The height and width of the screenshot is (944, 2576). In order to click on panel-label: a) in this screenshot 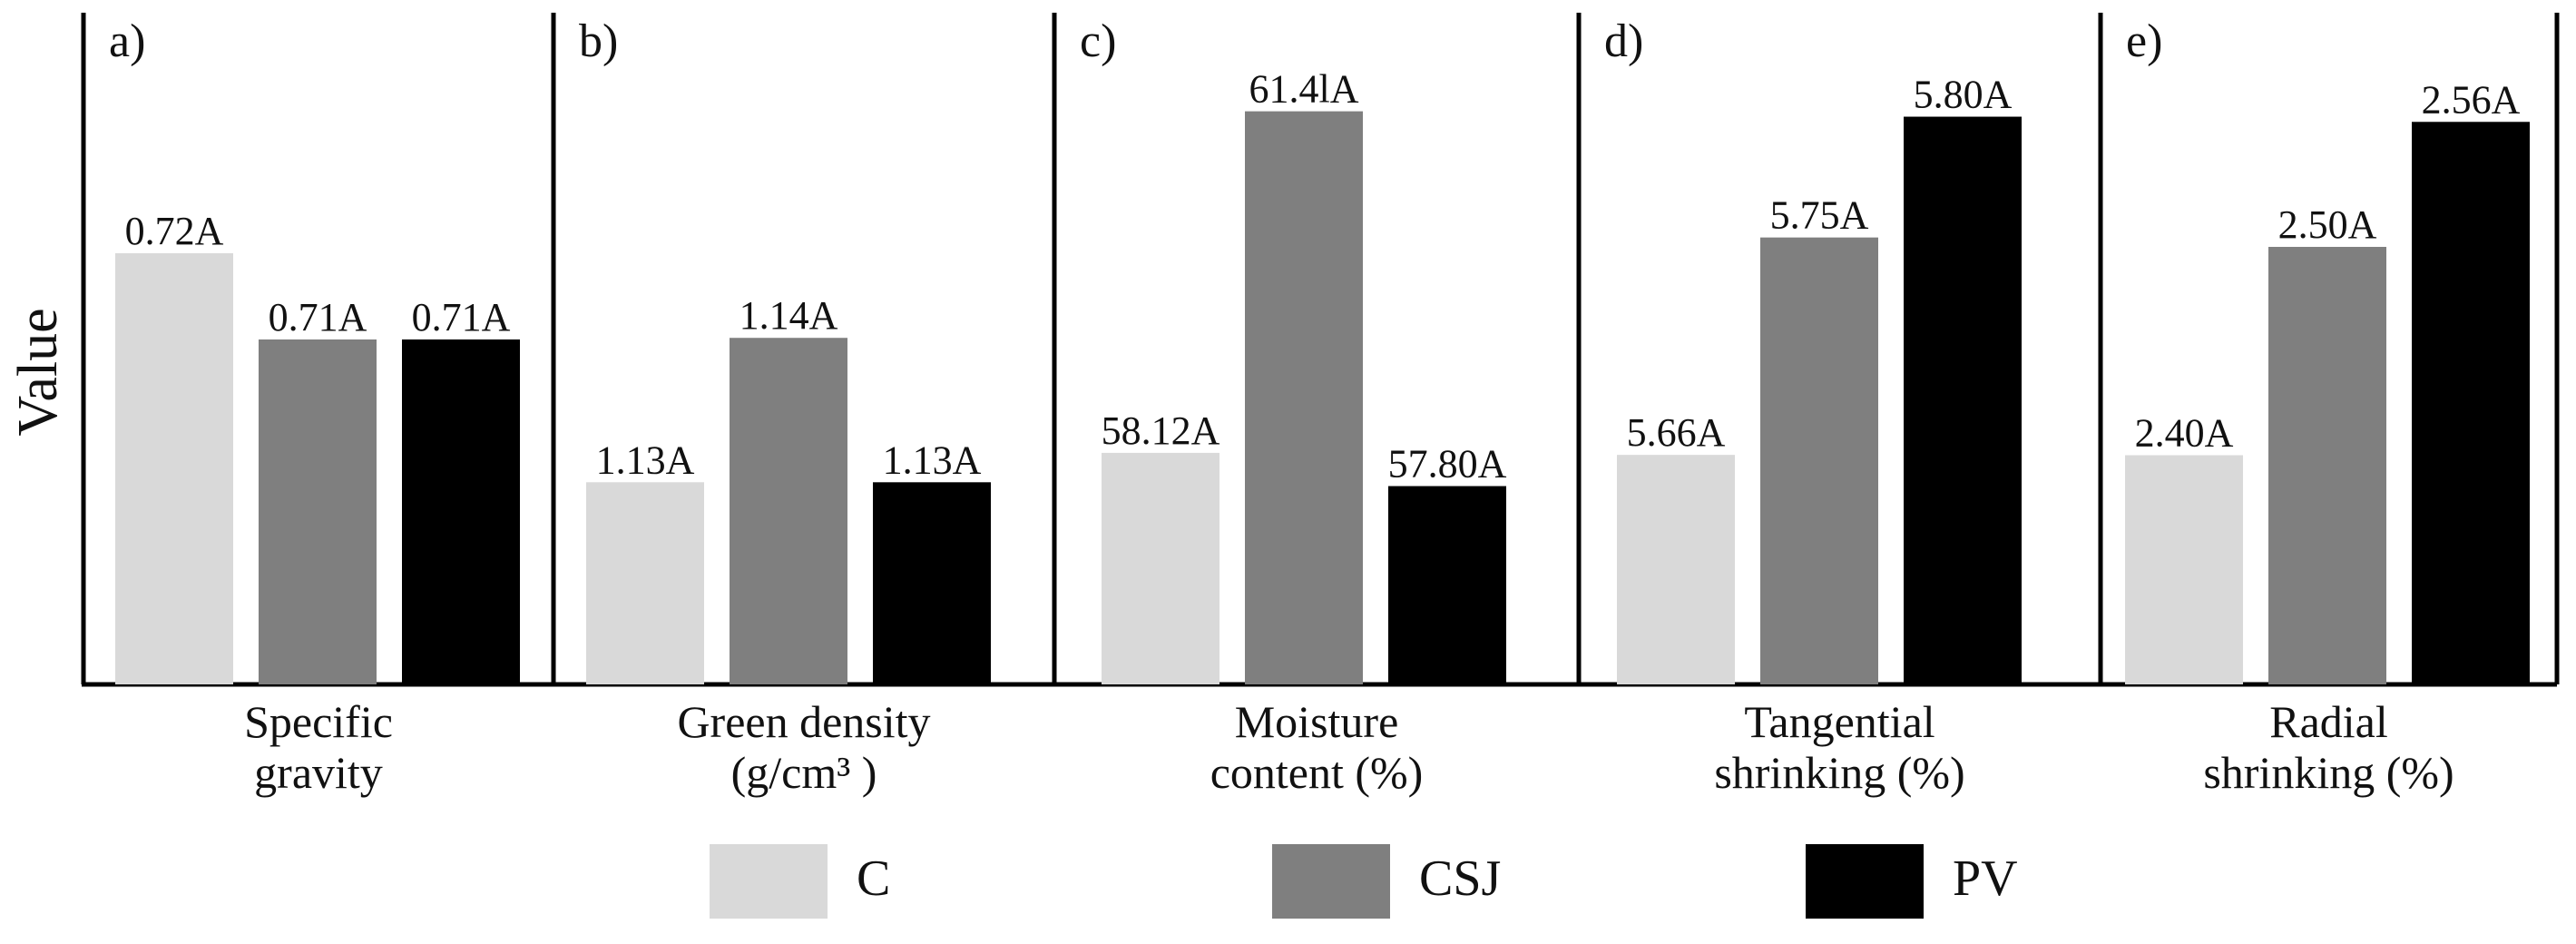, I will do `click(127, 41)`.